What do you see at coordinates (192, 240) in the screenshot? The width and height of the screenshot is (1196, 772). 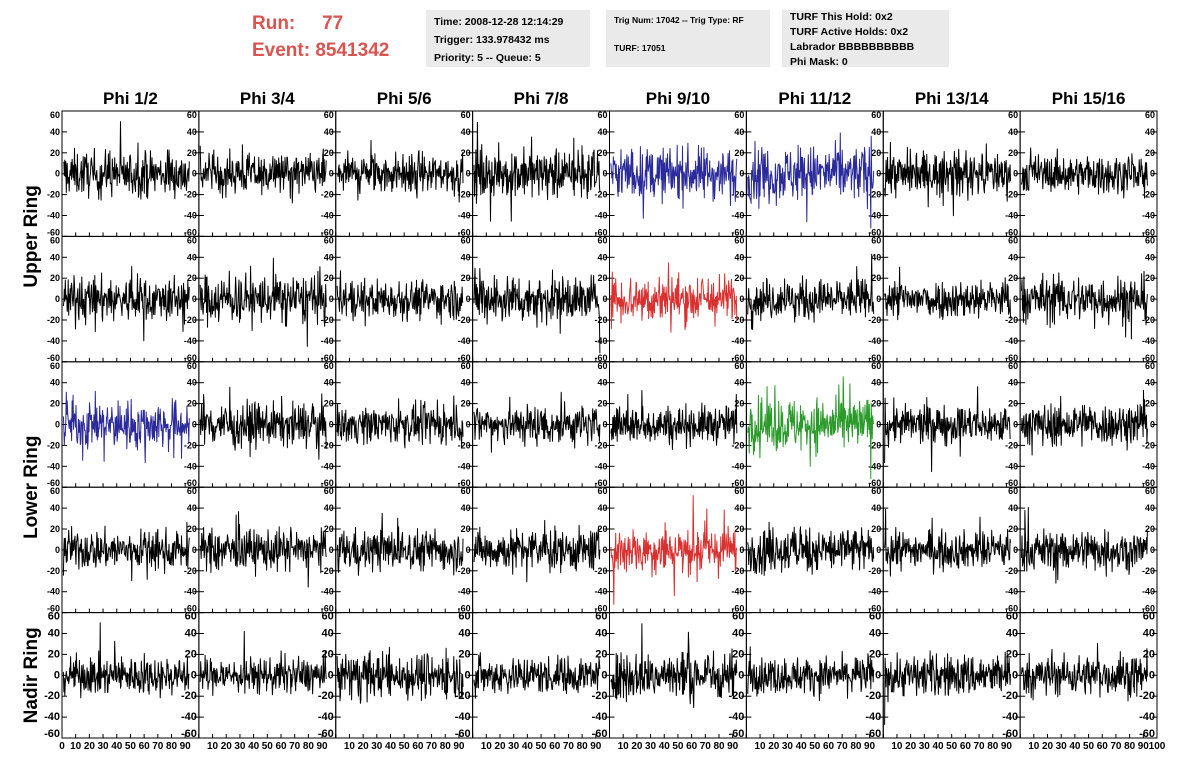 I see `ytick-label-right-r2-c1-0: 60` at bounding box center [192, 240].